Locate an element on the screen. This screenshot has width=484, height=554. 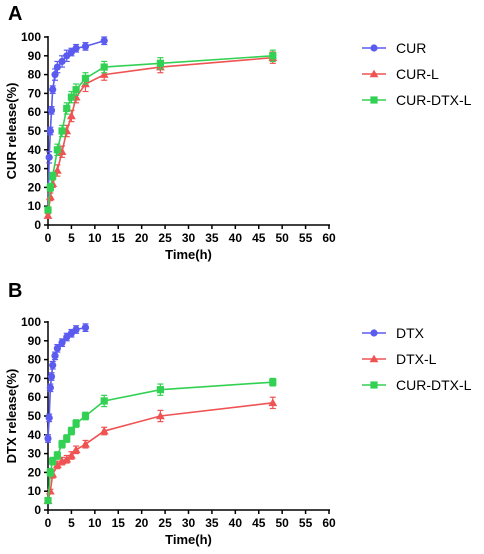
y-tick-label: 10 is located at coordinates (35, 206).